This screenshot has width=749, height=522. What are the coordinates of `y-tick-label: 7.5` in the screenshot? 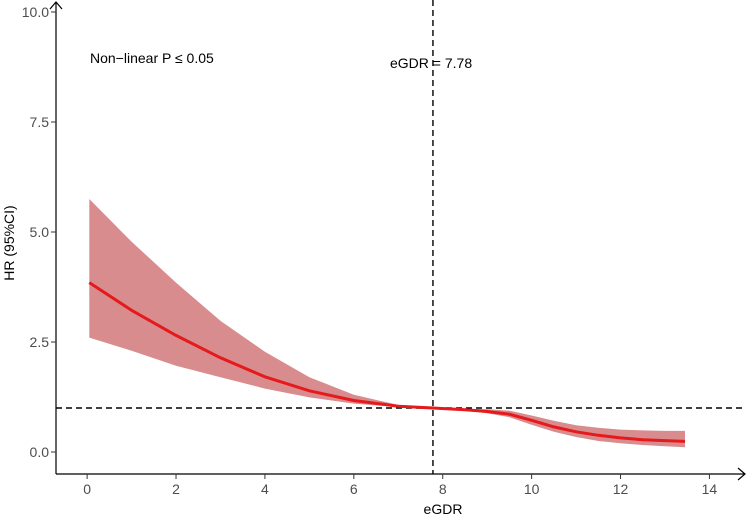 It's located at (40, 122).